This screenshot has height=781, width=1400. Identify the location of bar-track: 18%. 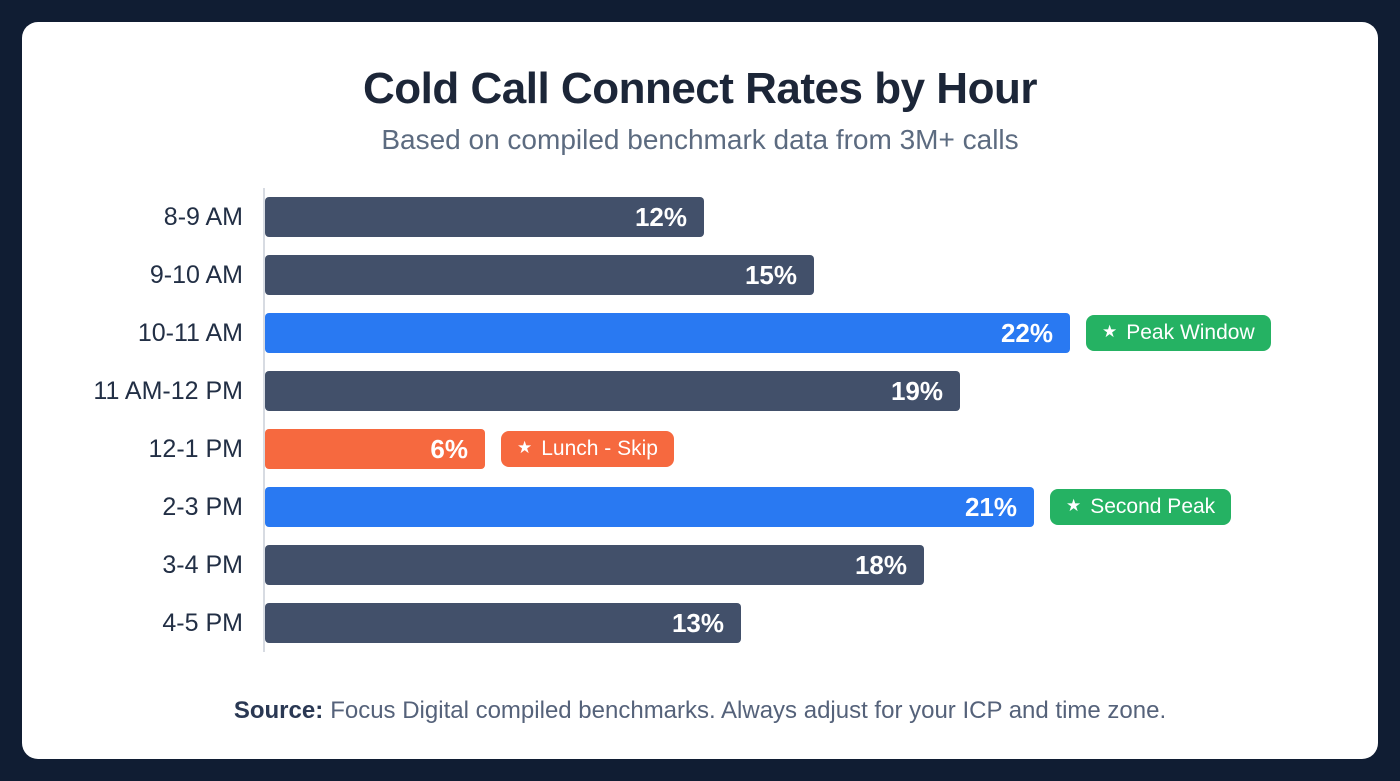
(820, 565).